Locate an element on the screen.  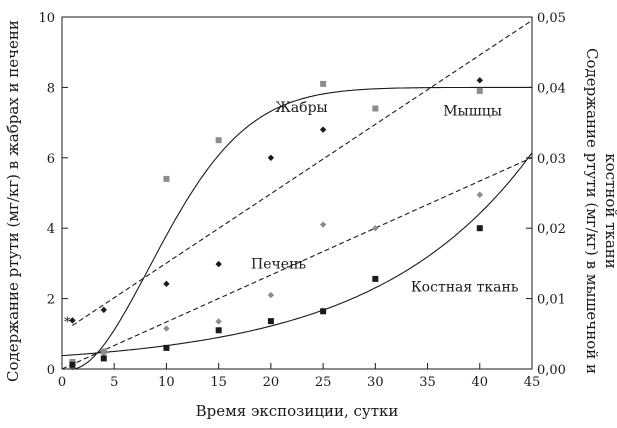
y-right-tick-label: 0,03 is located at coordinates (551, 159).